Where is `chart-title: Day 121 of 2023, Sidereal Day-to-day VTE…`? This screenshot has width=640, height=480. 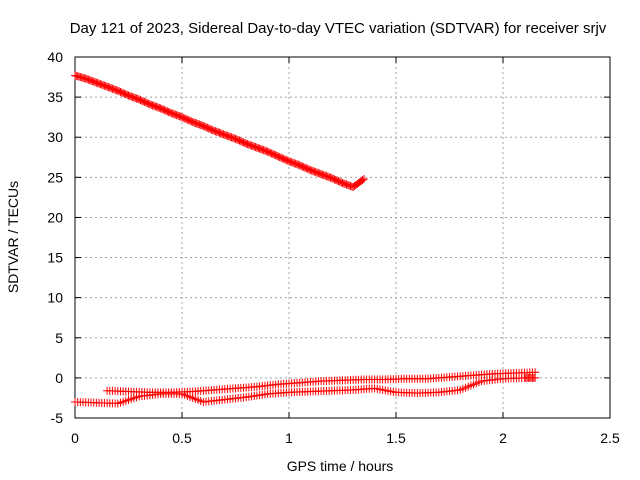 chart-title: Day 121 of 2023, Sidereal Day-to-day VTE… is located at coordinates (338, 28).